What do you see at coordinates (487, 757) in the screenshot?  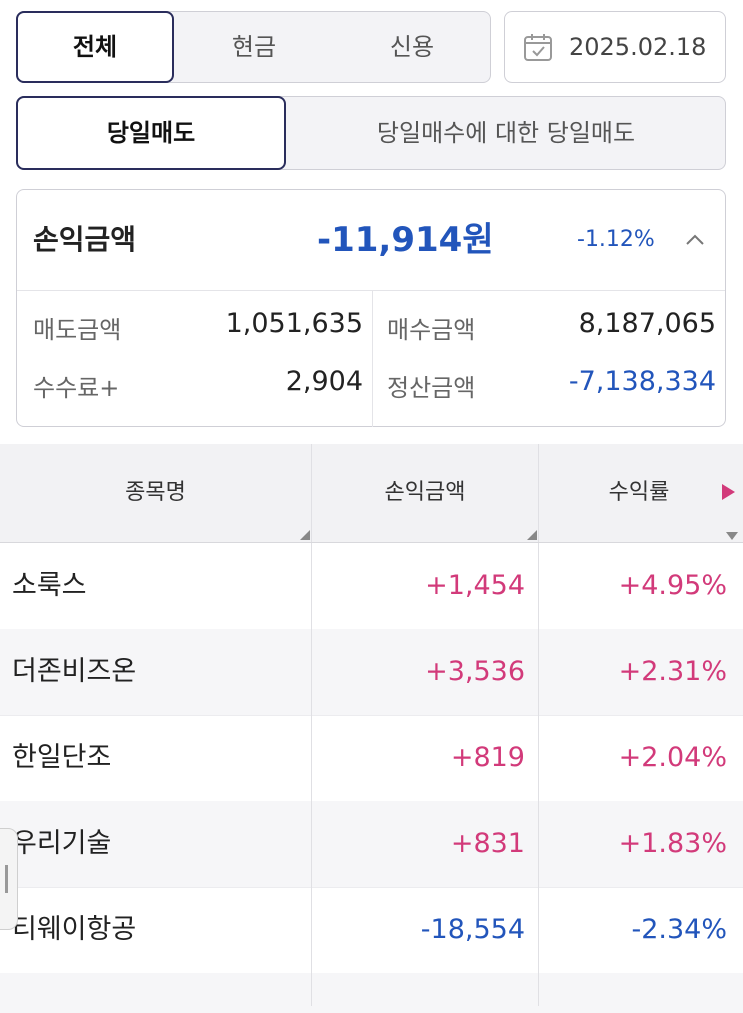 I see `profit-amount: +819` at bounding box center [487, 757].